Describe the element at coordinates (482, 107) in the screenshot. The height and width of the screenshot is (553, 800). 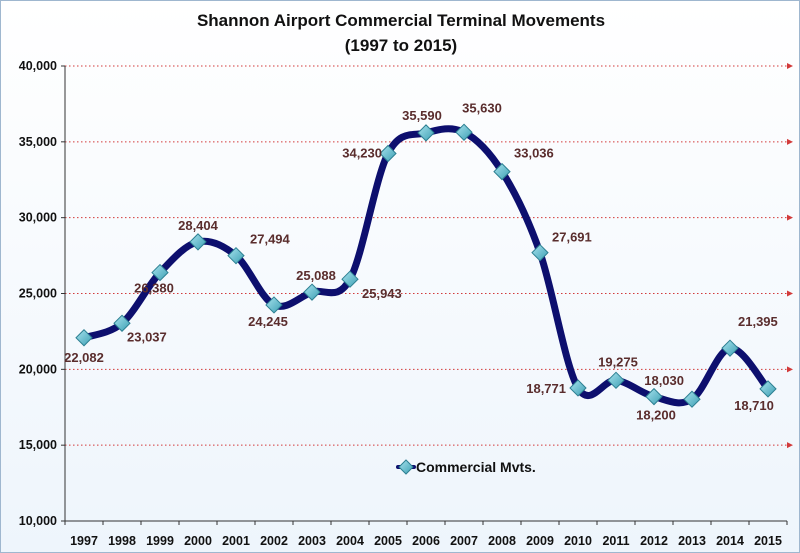
I see `data-label: 35,630` at that location.